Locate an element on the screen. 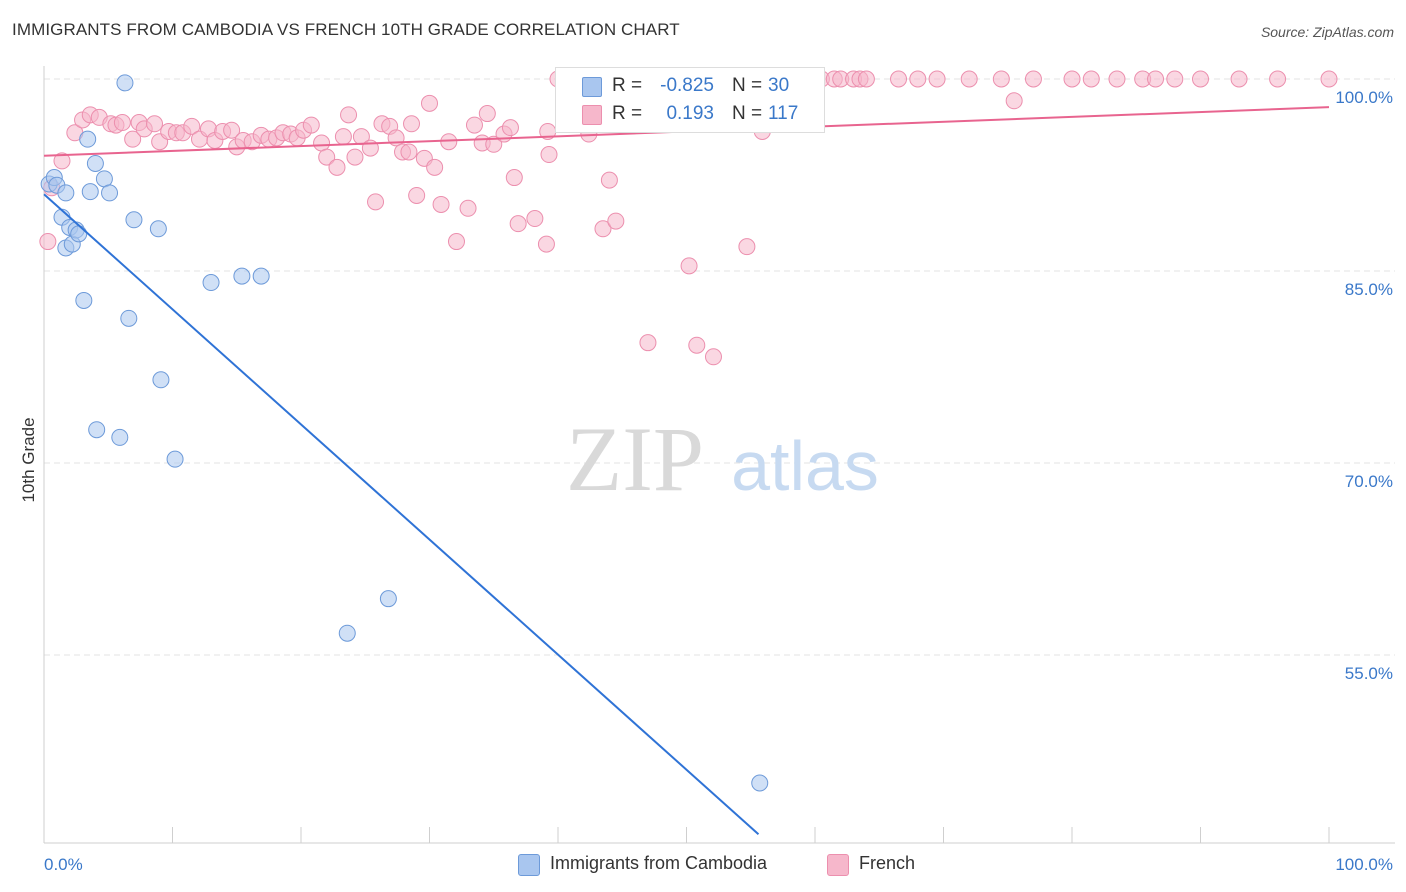 This screenshot has height=892, width=1406. legend-n-value: 117 is located at coordinates (783, 113).